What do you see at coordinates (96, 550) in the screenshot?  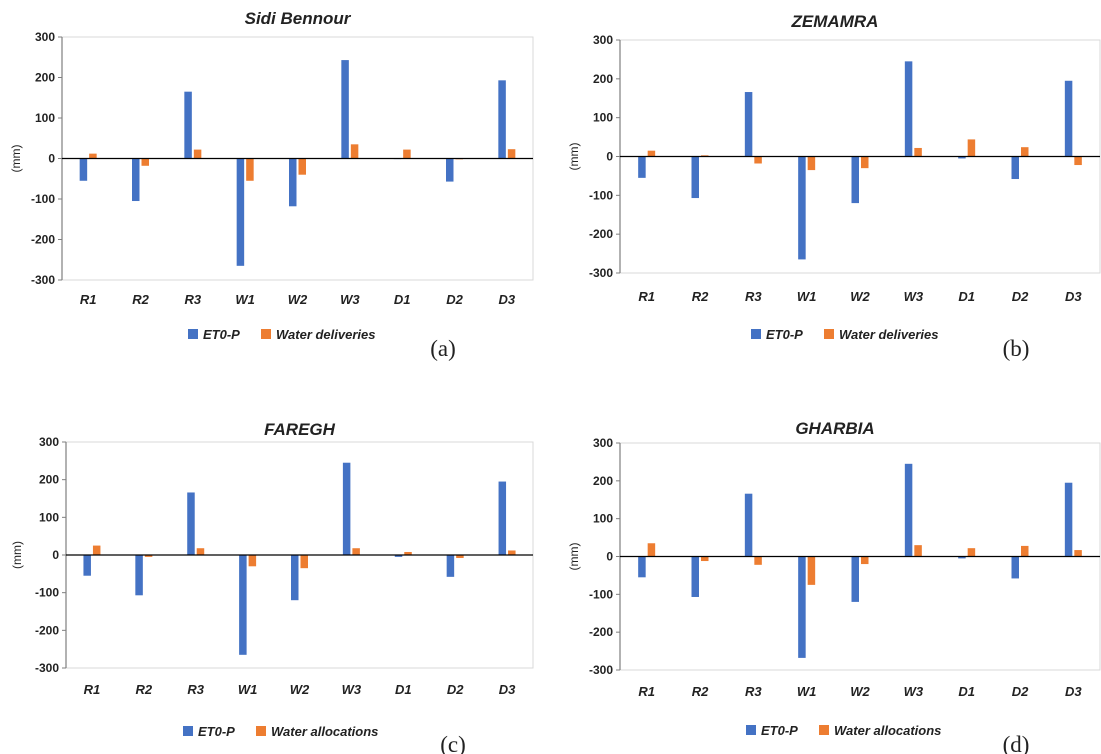 I see `bar-water-r1` at bounding box center [96, 550].